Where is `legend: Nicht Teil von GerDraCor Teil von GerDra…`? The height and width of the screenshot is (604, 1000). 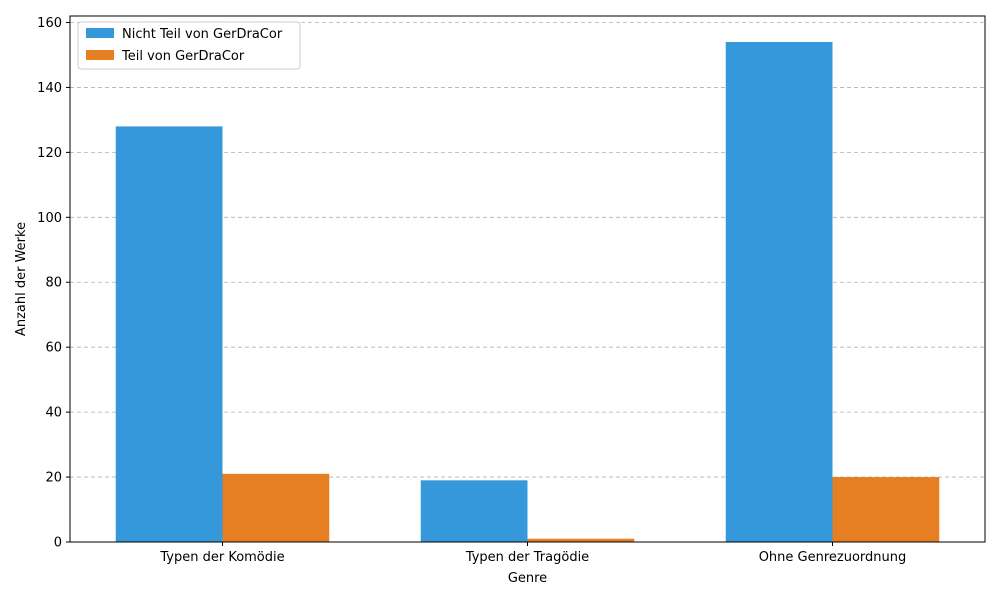
legend: Nicht Teil von GerDraCor Teil von GerDra… is located at coordinates (189, 45).